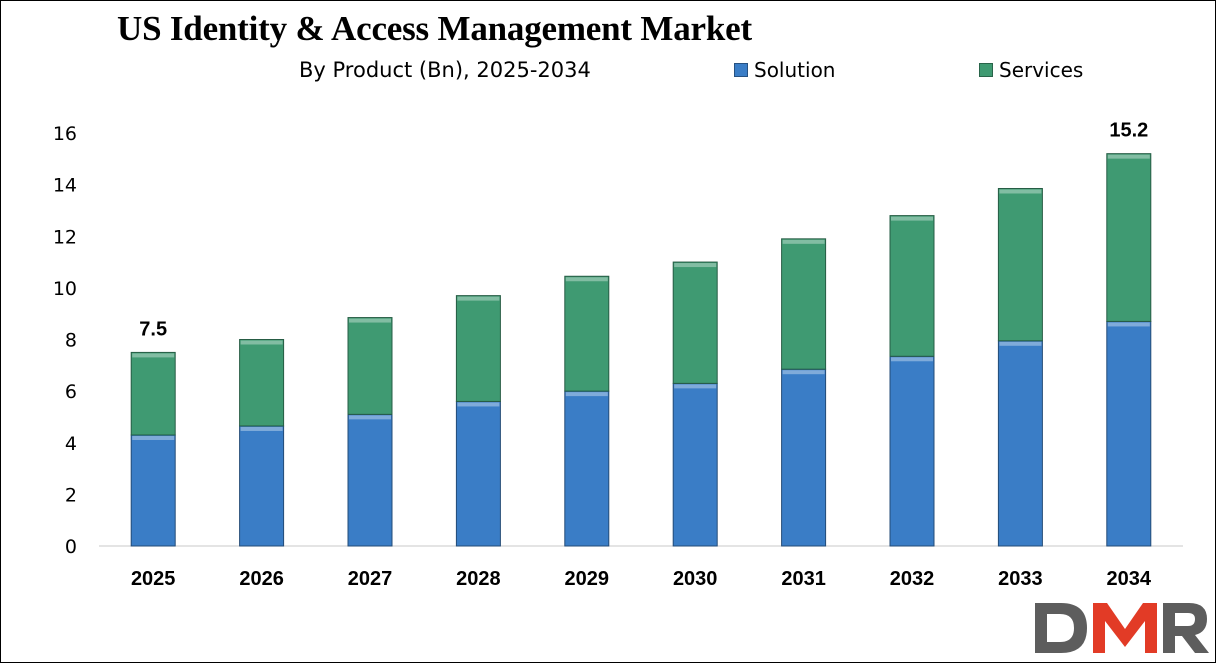 The image size is (1216, 663). I want to click on bar-bevel-services-2029, so click(586, 279).